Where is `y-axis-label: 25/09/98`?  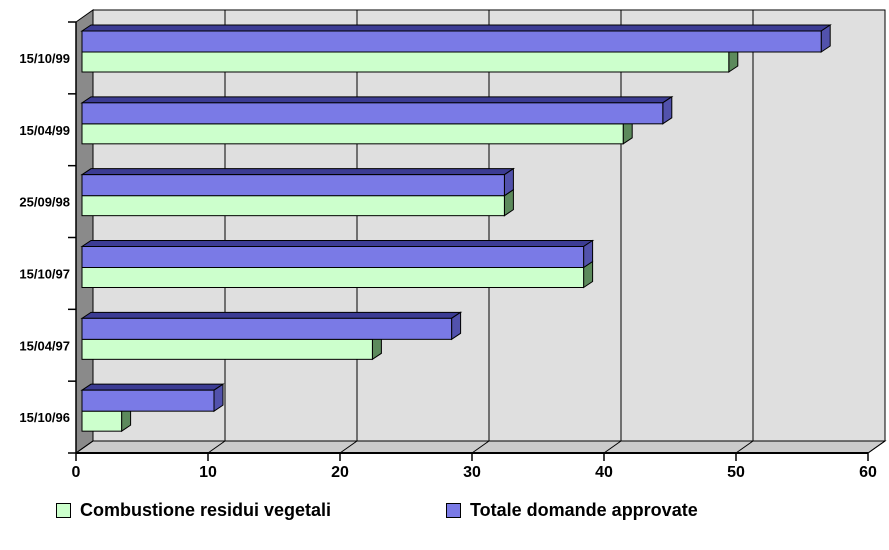
y-axis-label: 25/09/98 is located at coordinates (44, 202).